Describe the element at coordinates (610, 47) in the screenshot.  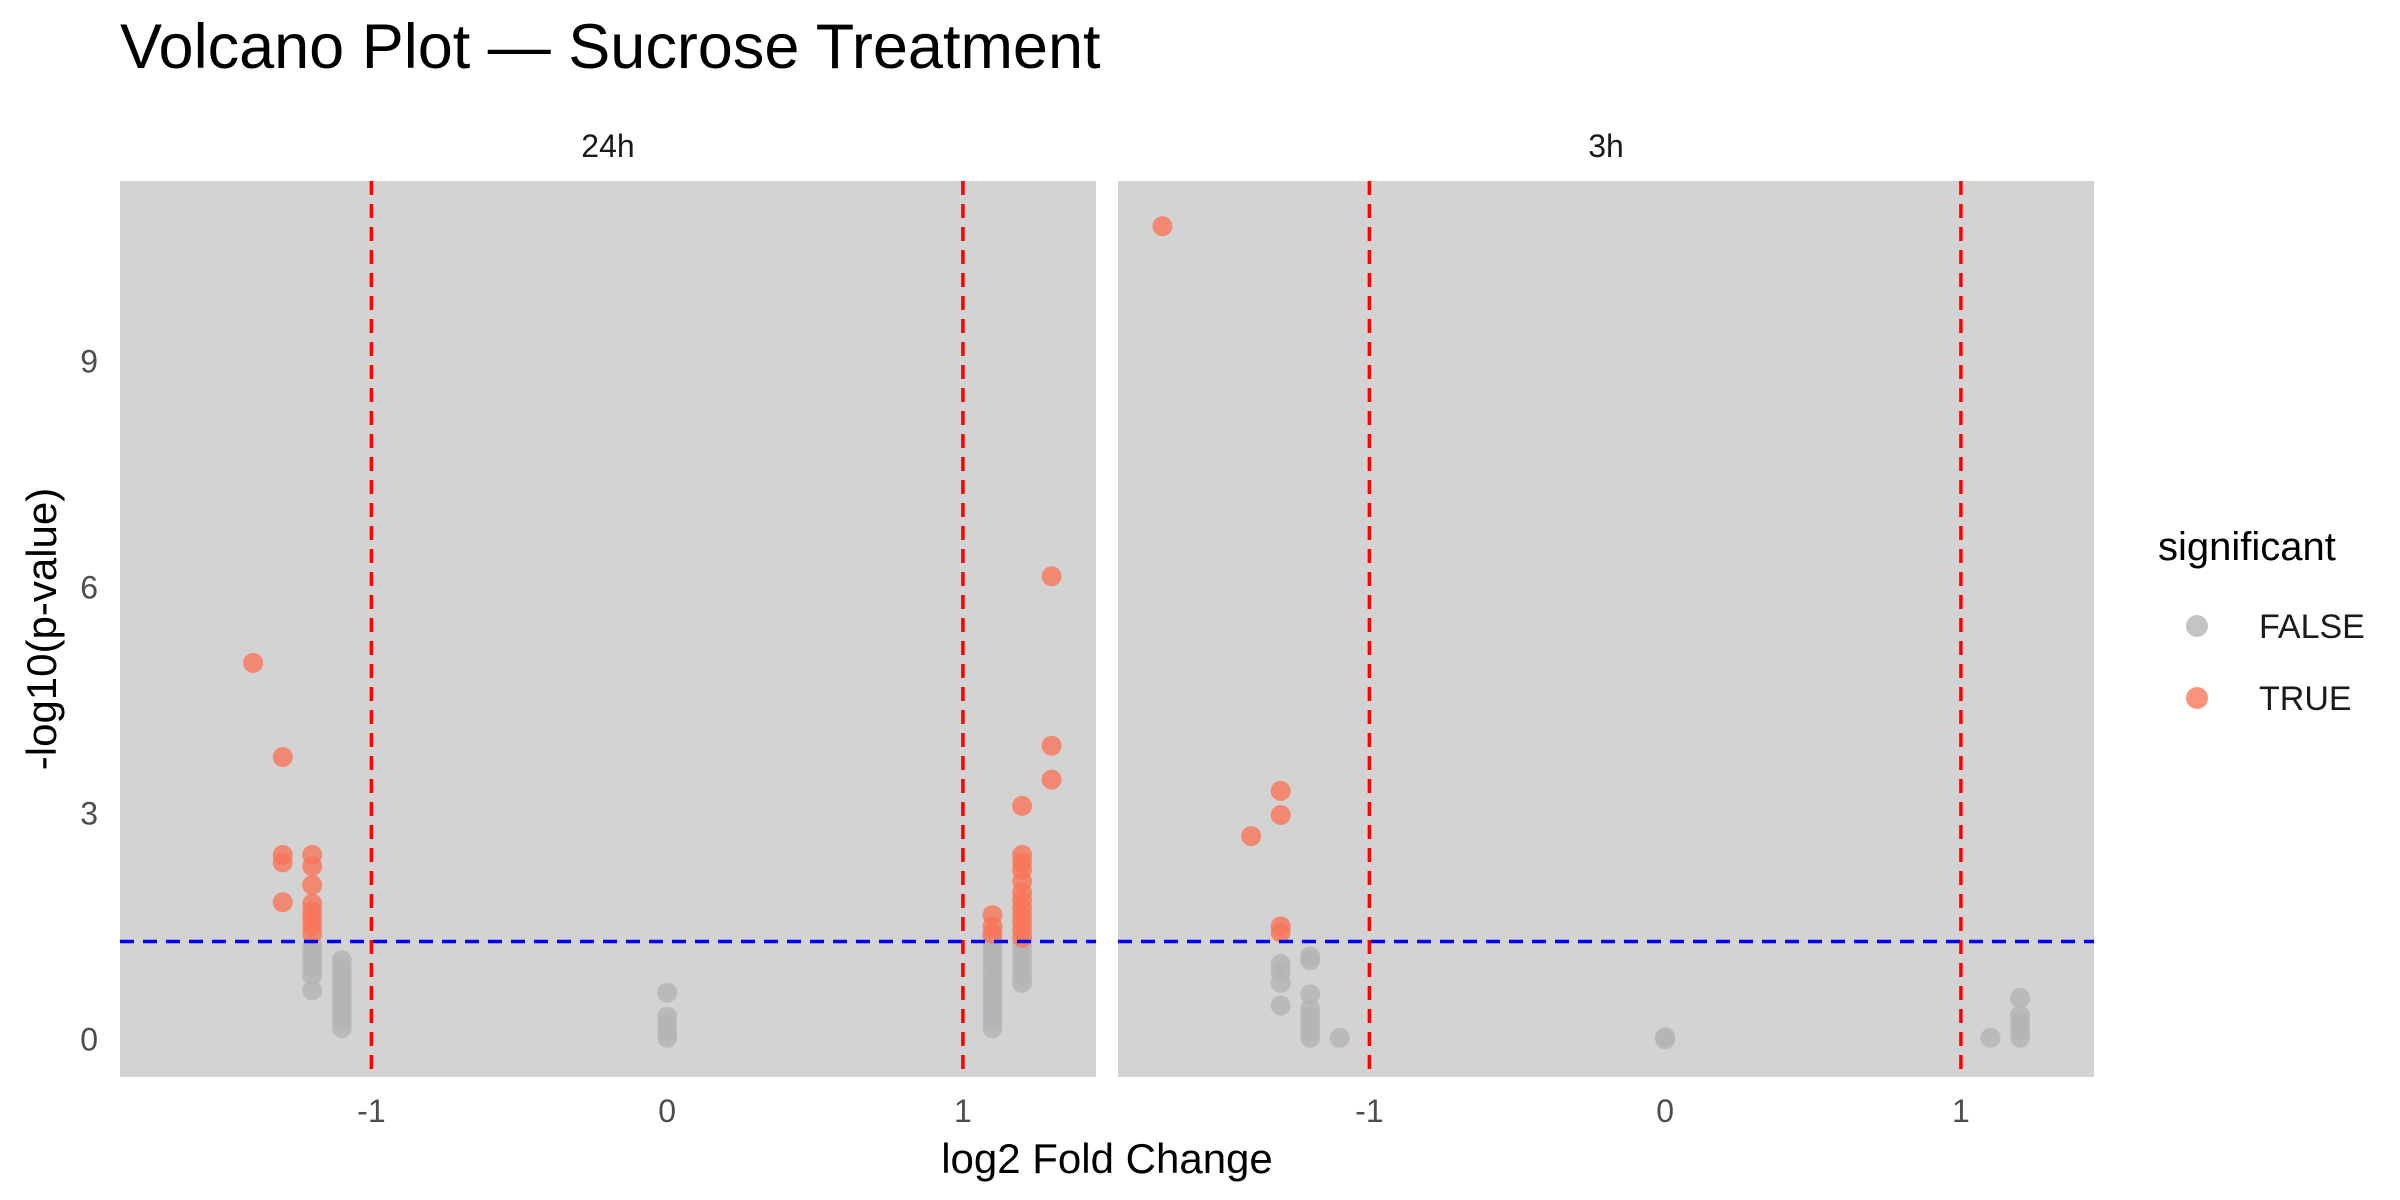
I see `chart-title: Volcano Plot — Sucrose Treatment` at that location.